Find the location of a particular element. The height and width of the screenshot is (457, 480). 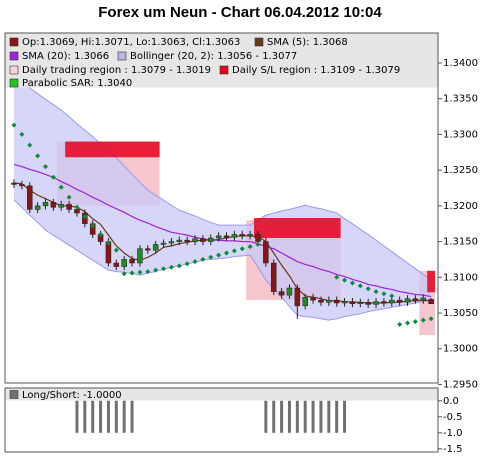

y-tick-label: -1.0 is located at coordinates (453, 433).